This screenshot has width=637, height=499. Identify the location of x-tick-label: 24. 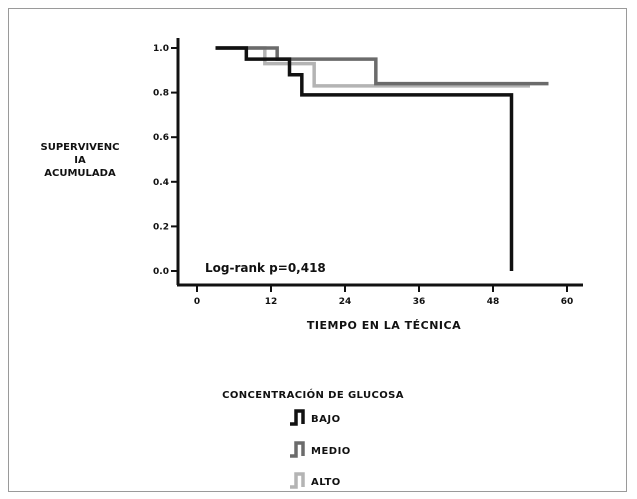
(345, 302).